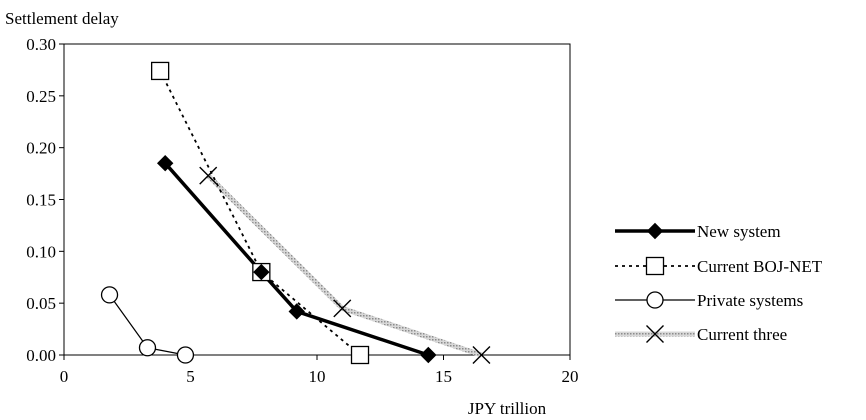  I want to click on y-tick-label: 0.30, so click(41, 44).